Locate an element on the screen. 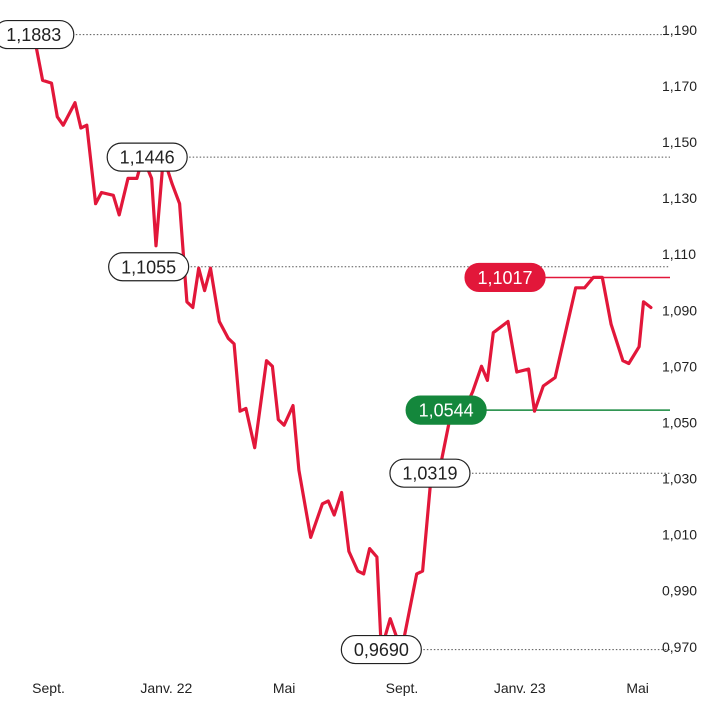 The height and width of the screenshot is (710, 725). value-label-text: 1,1017 is located at coordinates (505, 278).